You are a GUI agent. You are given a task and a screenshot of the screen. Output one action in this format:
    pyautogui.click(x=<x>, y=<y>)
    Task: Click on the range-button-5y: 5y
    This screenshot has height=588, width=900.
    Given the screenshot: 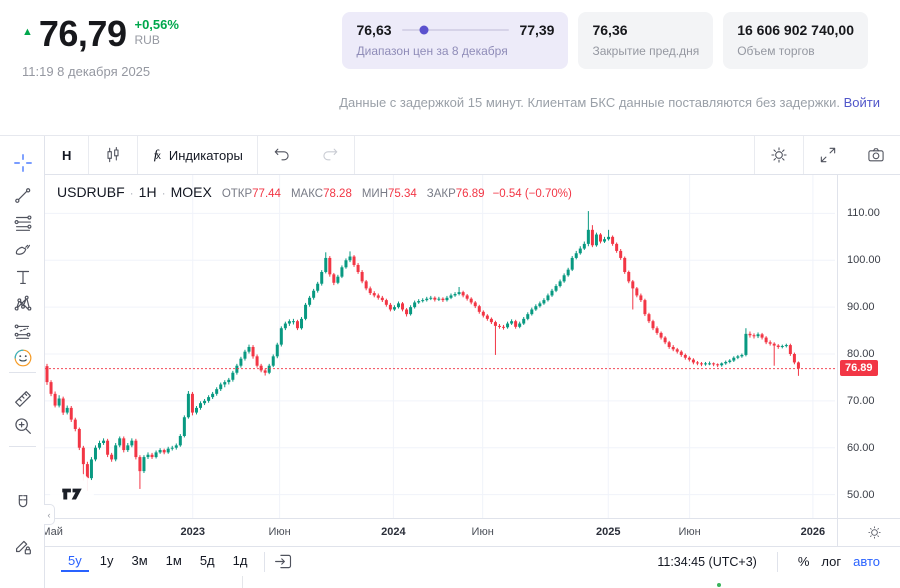 What is the action you would take?
    pyautogui.click(x=75, y=561)
    